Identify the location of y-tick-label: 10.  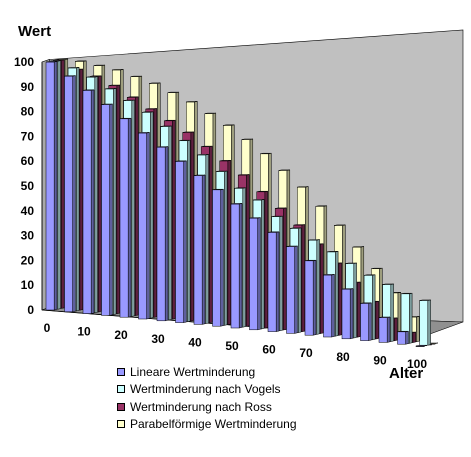
(28, 285).